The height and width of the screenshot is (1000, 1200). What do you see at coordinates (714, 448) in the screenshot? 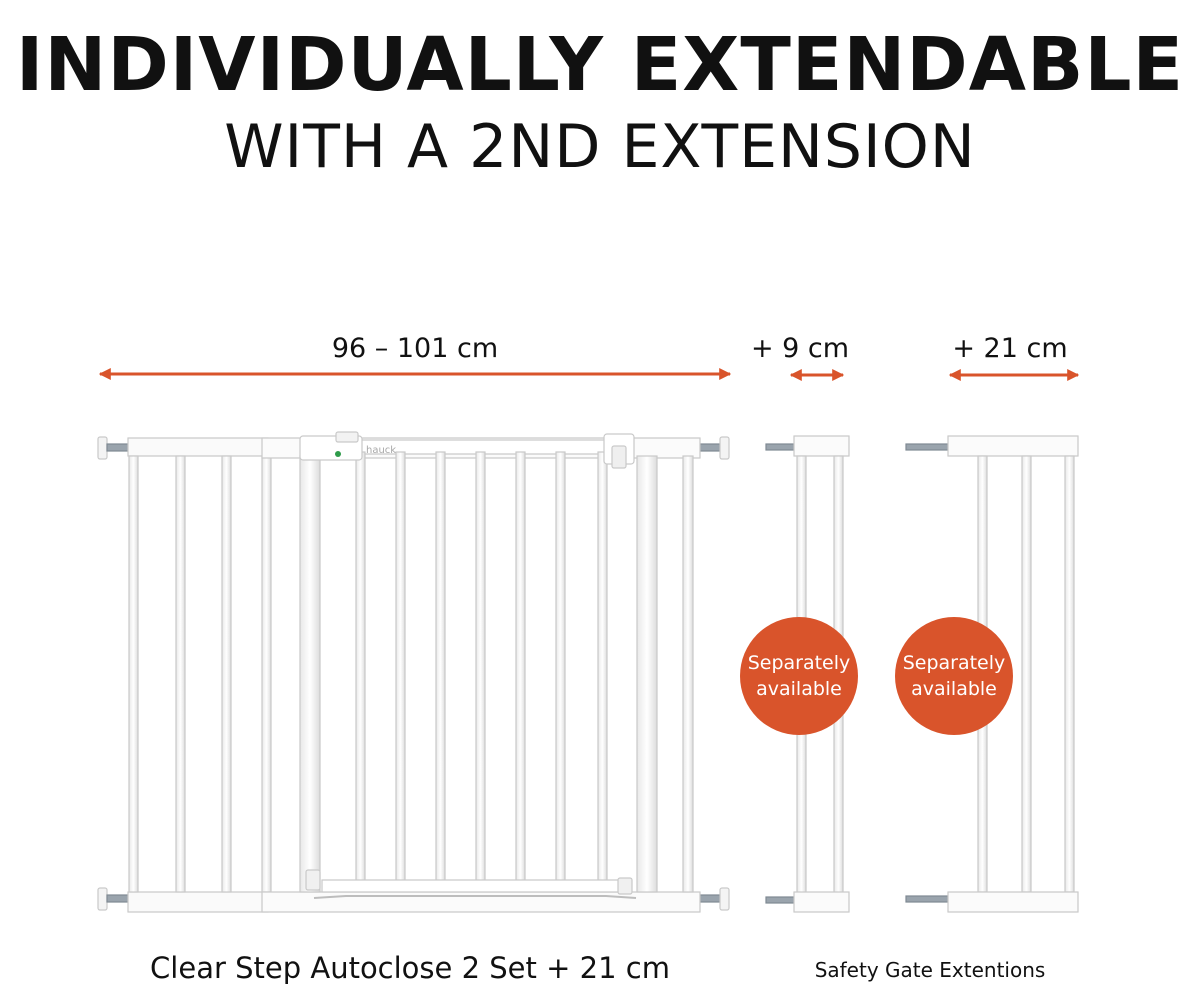
I see `pressure-spindle-top-right` at bounding box center [714, 448].